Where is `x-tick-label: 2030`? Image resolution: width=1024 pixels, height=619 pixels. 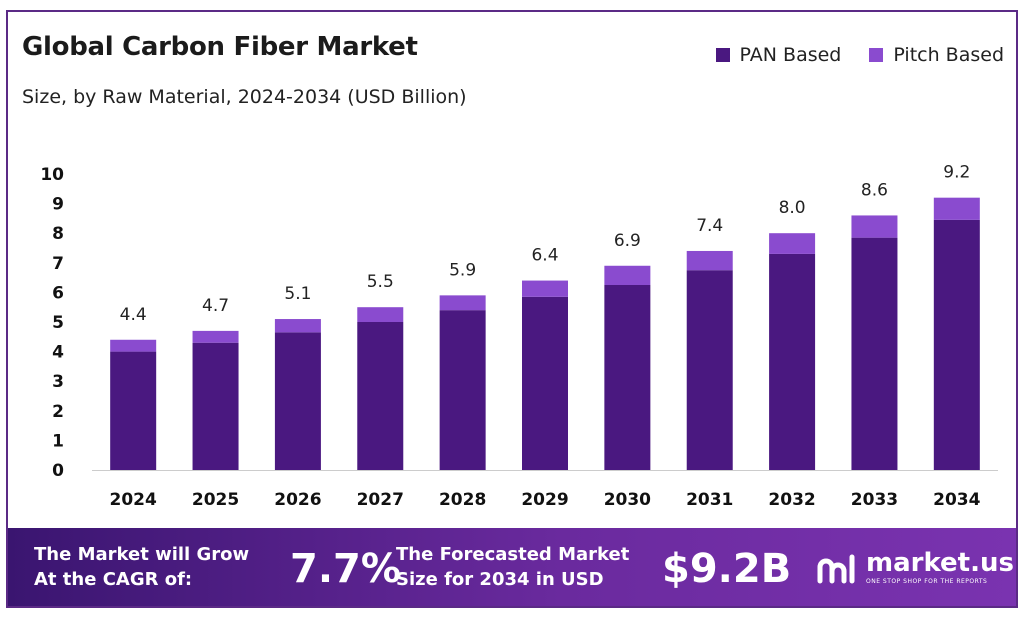
x-tick-label: 2030 is located at coordinates (627, 500).